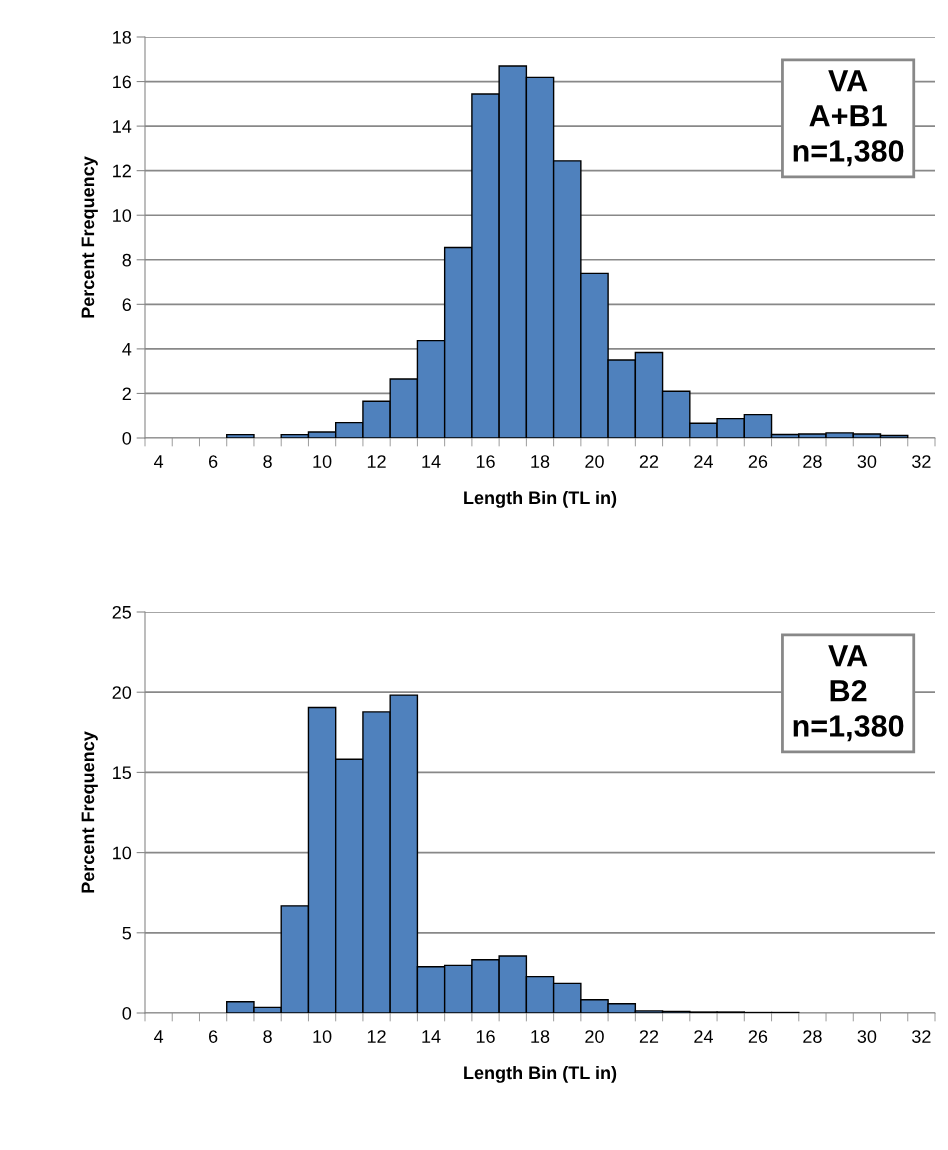 The height and width of the screenshot is (1150, 948). Describe the element at coordinates (122, 692) in the screenshot. I see `y-tick-label: 20` at that location.